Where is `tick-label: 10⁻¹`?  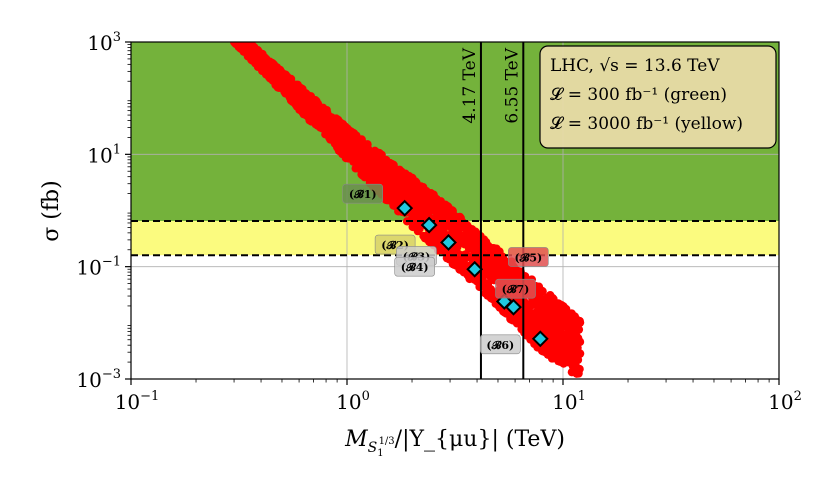
tick-label: 10⁻¹ is located at coordinates (98, 267).